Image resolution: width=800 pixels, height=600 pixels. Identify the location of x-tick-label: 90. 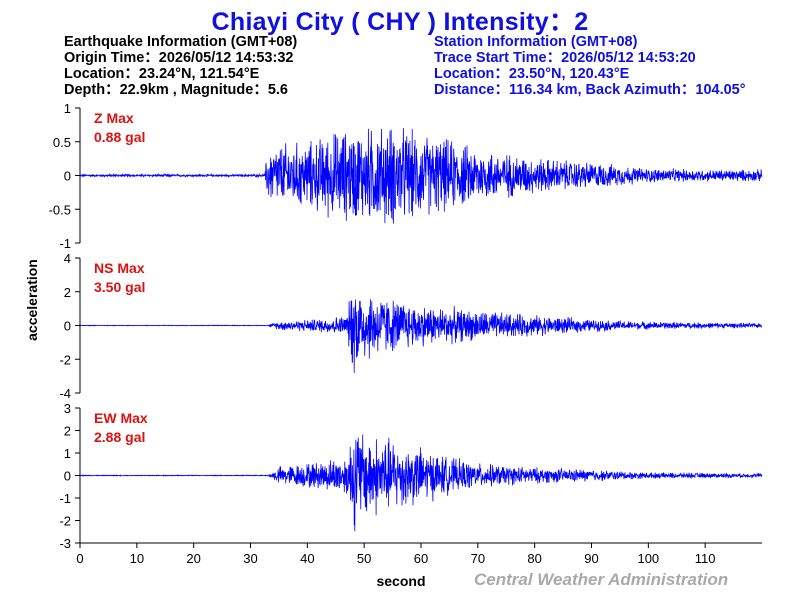
(591, 558).